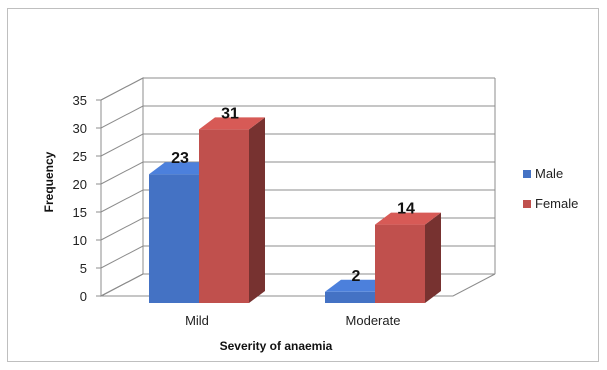 The image size is (607, 370). What do you see at coordinates (49, 181) in the screenshot?
I see `y-axis-title: Frequency` at bounding box center [49, 181].